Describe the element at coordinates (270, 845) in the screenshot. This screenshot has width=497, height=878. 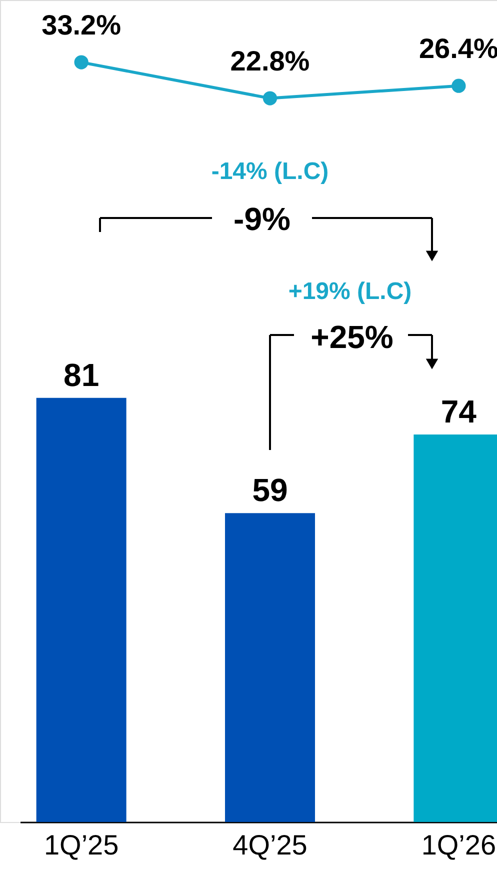
I see `x-tick-label: 4Q’25` at that location.